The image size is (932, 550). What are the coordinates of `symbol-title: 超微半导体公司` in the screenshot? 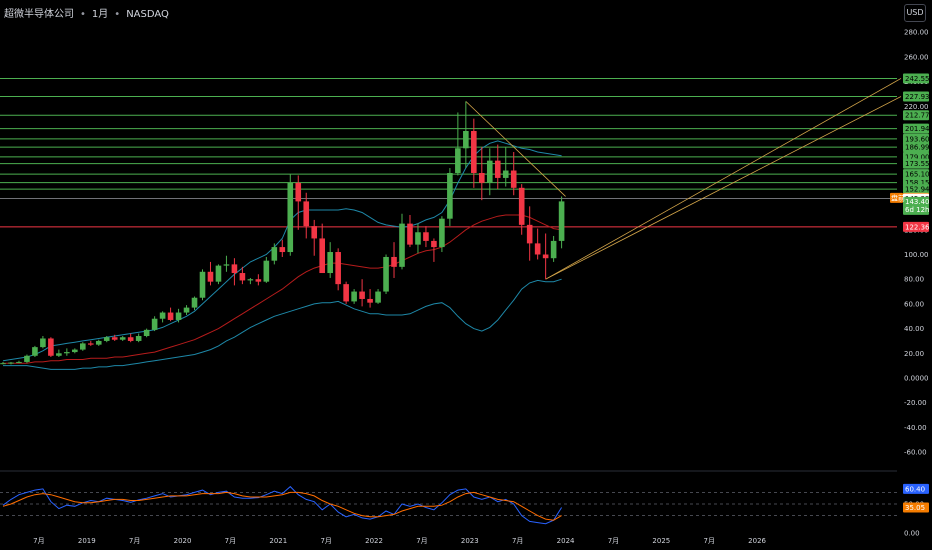 It's located at (39, 14).